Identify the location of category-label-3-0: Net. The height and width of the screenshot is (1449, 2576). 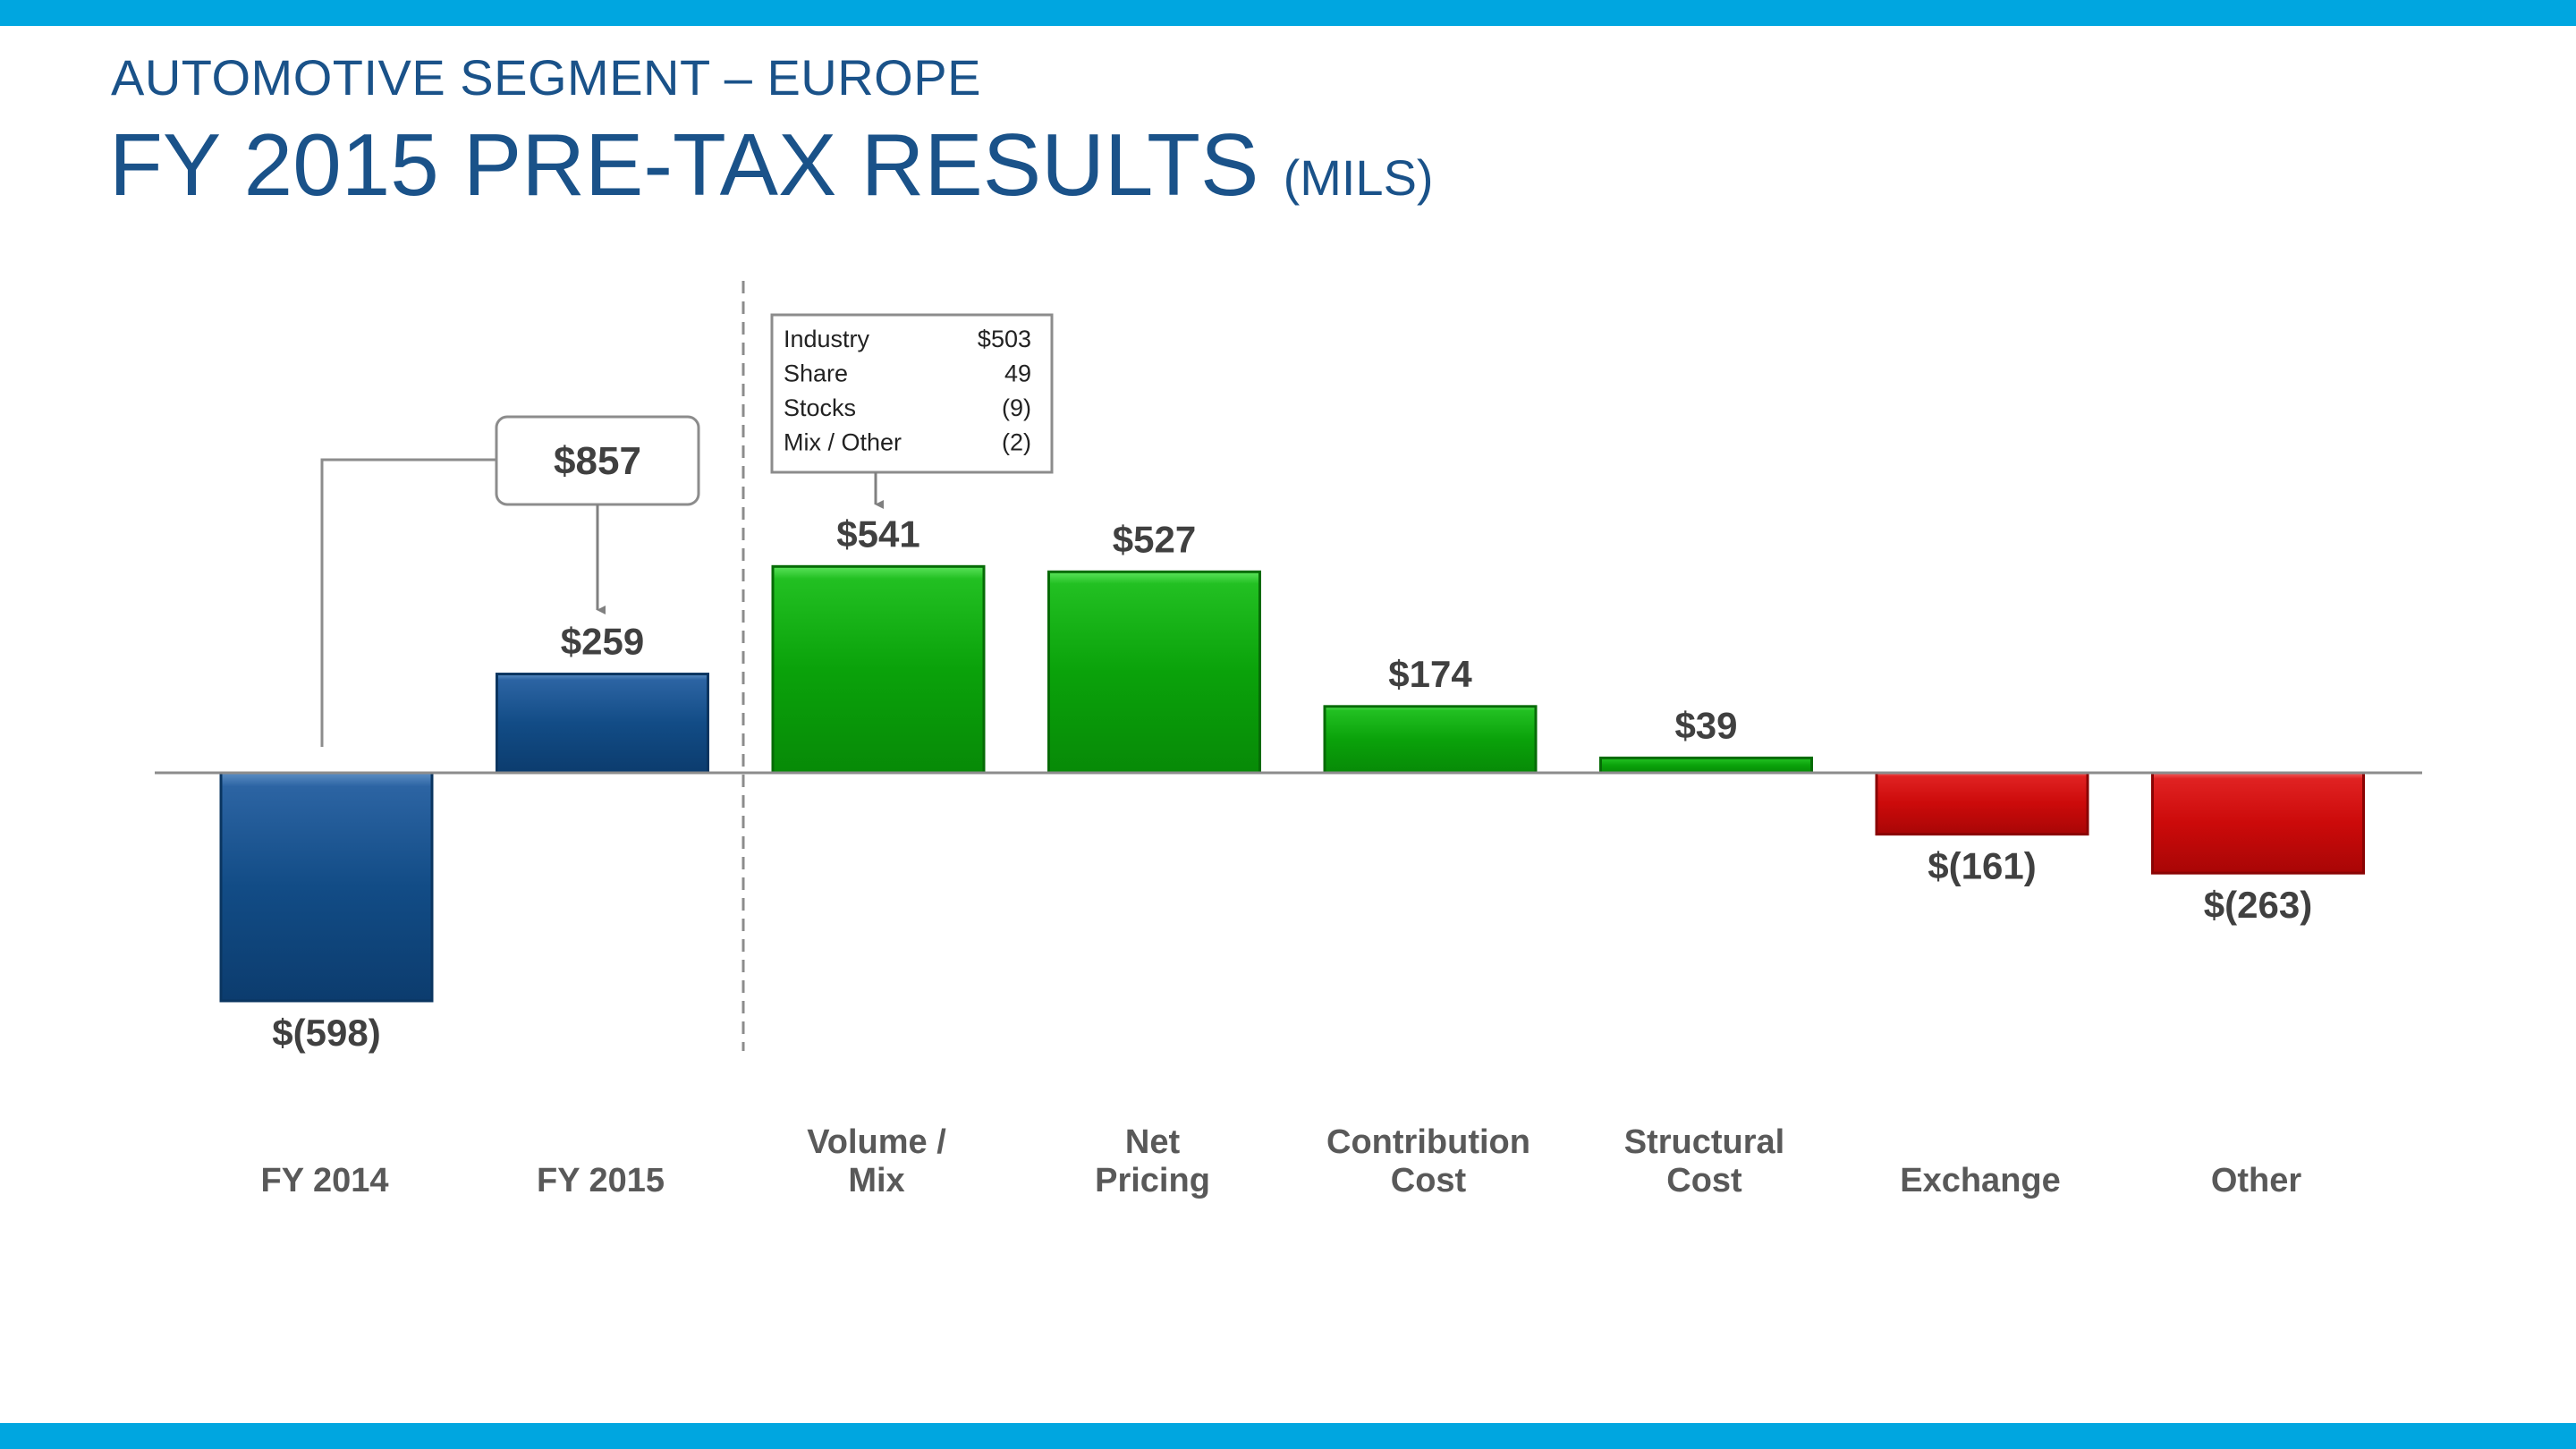
(1153, 1142).